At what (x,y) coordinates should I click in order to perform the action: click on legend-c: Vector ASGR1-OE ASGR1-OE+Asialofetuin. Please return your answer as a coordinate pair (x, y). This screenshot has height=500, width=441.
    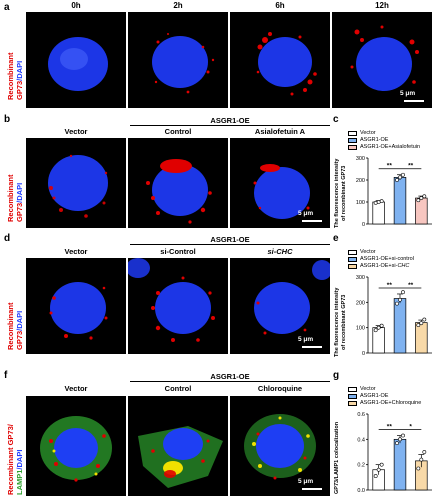
    Looking at the image, I should click on (384, 140).